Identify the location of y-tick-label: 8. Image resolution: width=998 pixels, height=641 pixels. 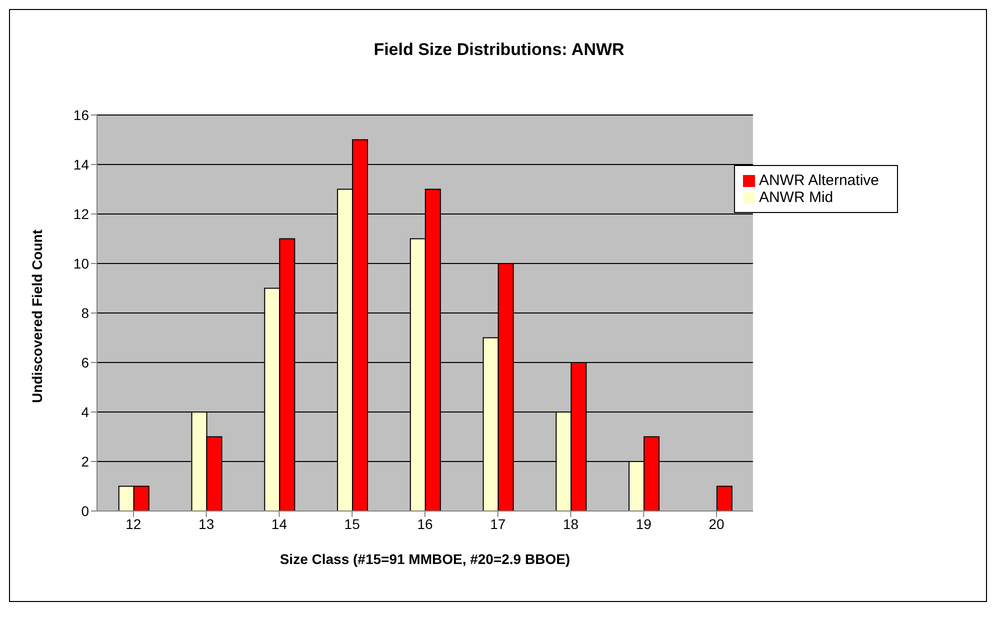
(85, 312).